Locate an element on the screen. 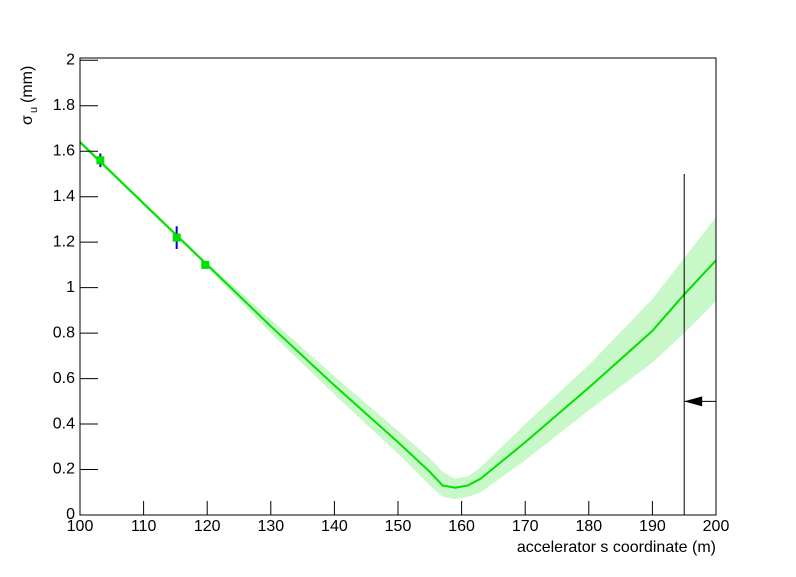 This screenshot has height=577, width=796. x-tick-label: 130 is located at coordinates (270, 526).